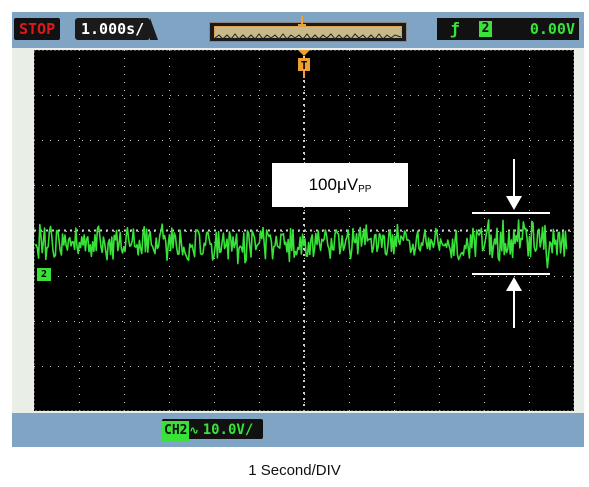  Describe the element at coordinates (176, 431) in the screenshot. I see `channel-name: CH2` at that location.